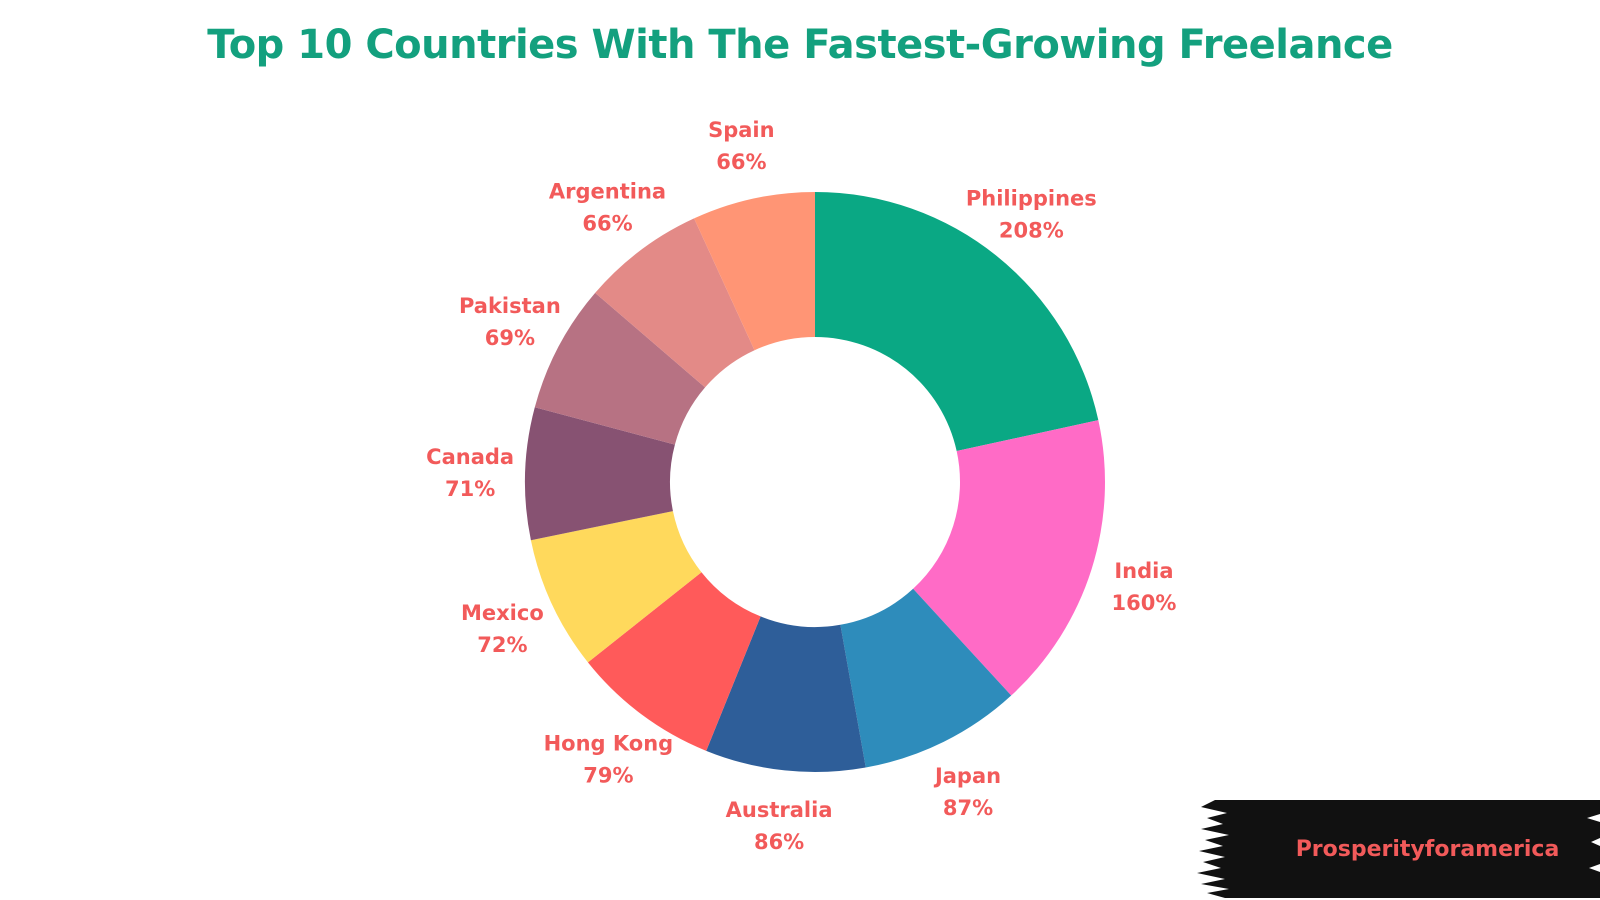 The image size is (1600, 900). I want to click on slice-label-philippines: Philippines 208%, so click(1031, 214).